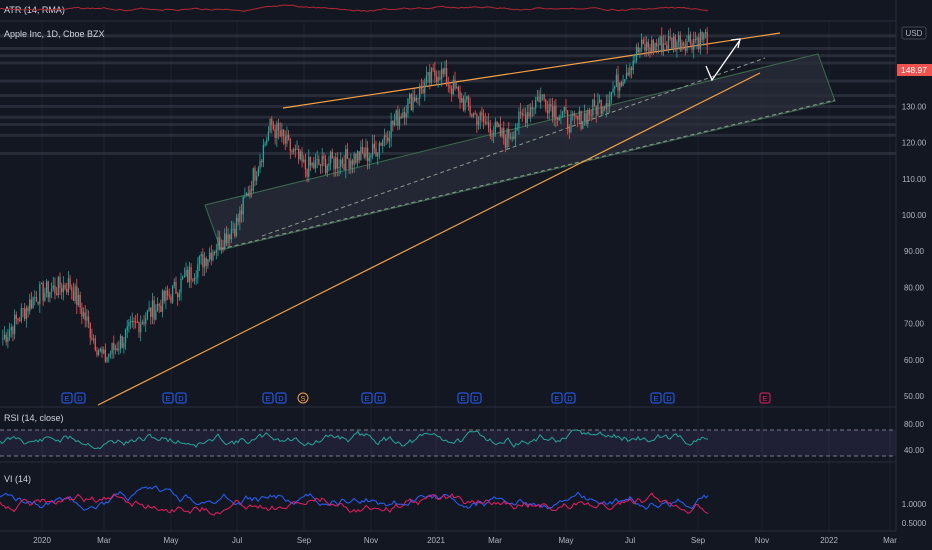  I want to click on currency-badge, so click(914, 33).